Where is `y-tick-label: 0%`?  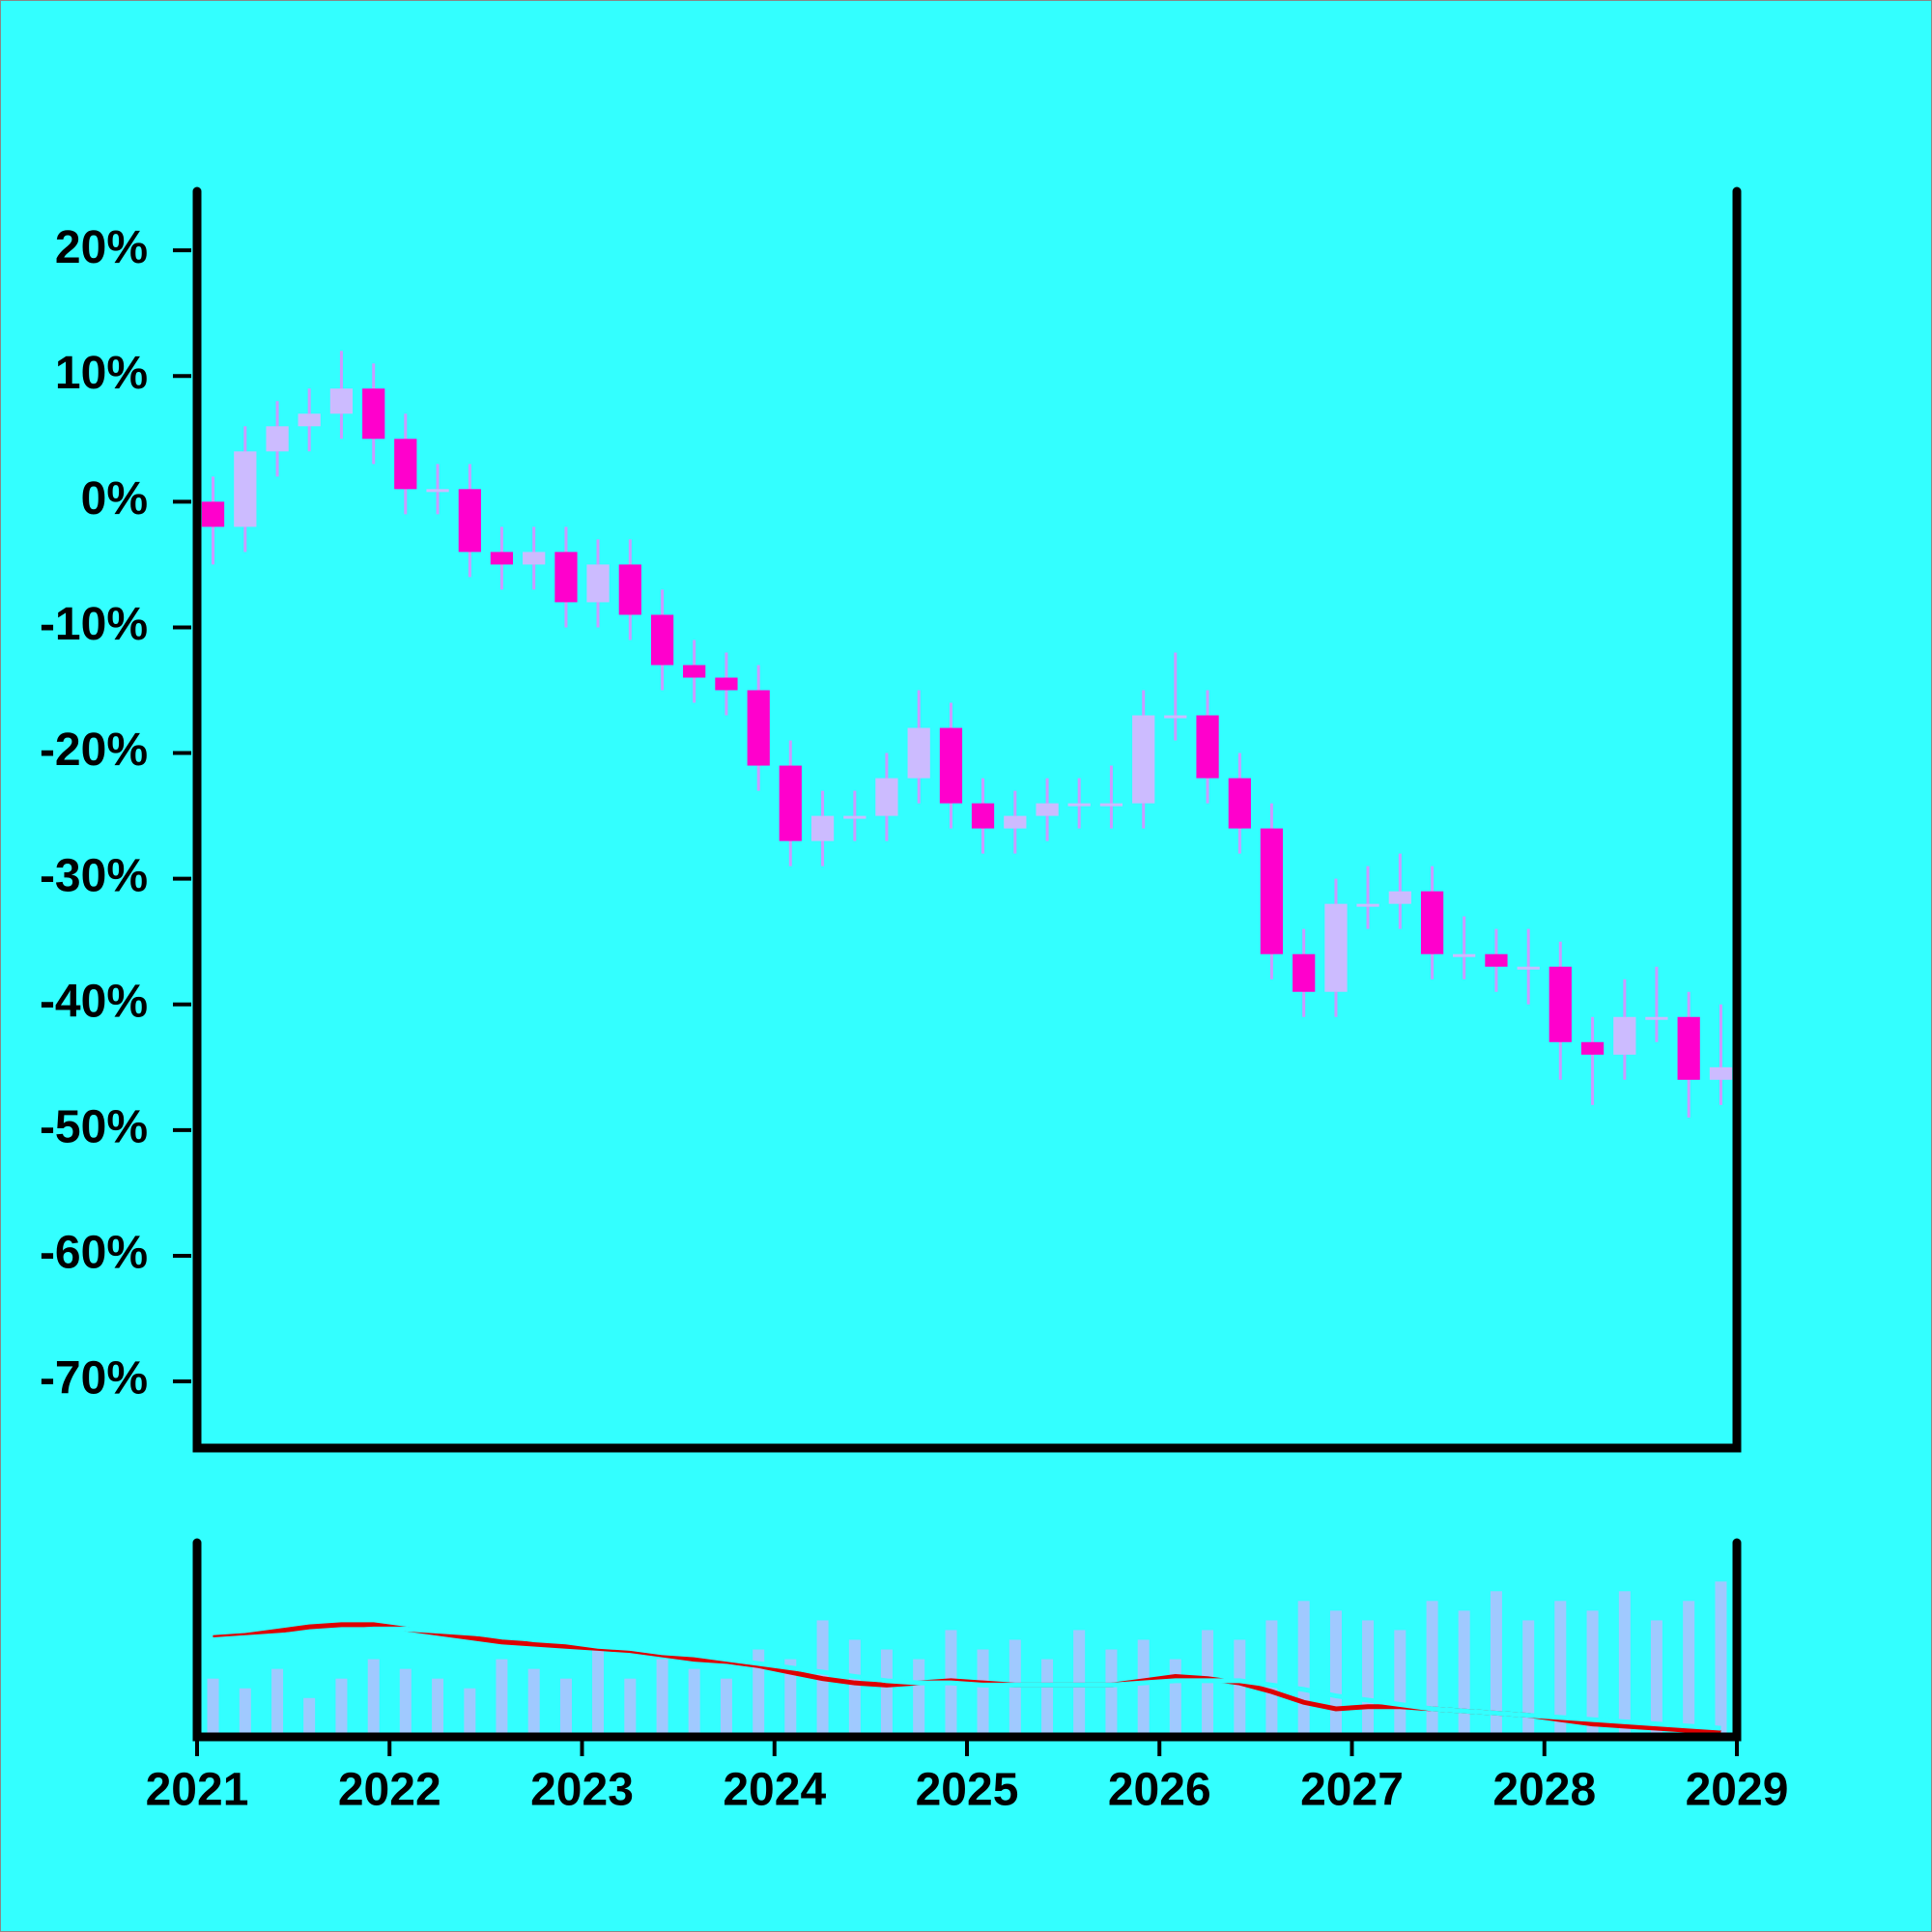 y-tick-label: 0% is located at coordinates (114, 499).